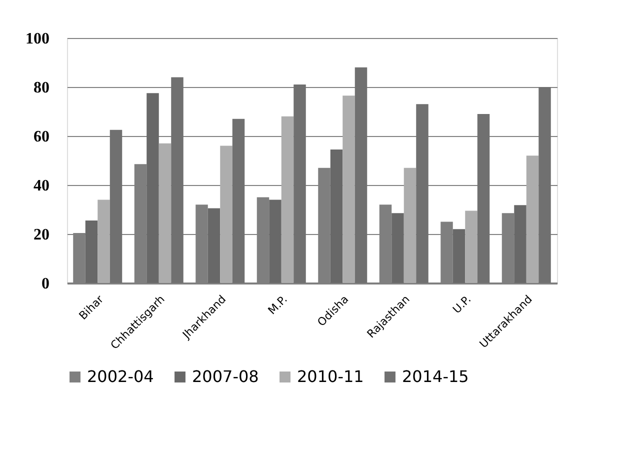  I want to click on y-tick-label: 80, so click(42, 88).